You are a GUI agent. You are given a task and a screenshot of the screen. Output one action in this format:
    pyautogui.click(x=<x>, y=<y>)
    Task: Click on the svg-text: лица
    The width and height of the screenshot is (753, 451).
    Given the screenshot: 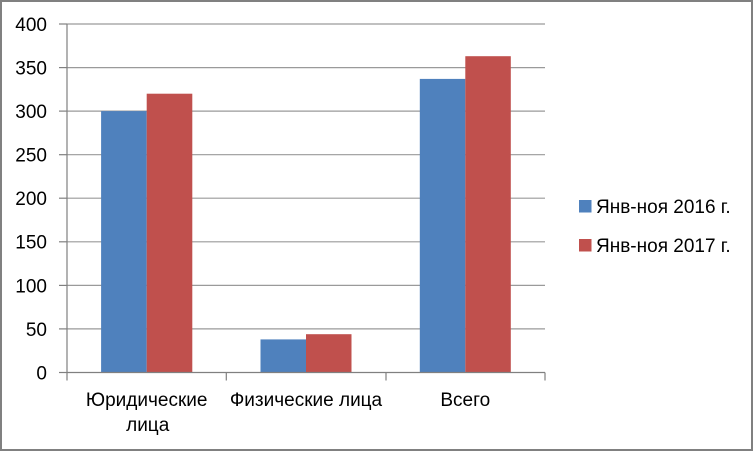 What is the action you would take?
    pyautogui.click(x=148, y=425)
    